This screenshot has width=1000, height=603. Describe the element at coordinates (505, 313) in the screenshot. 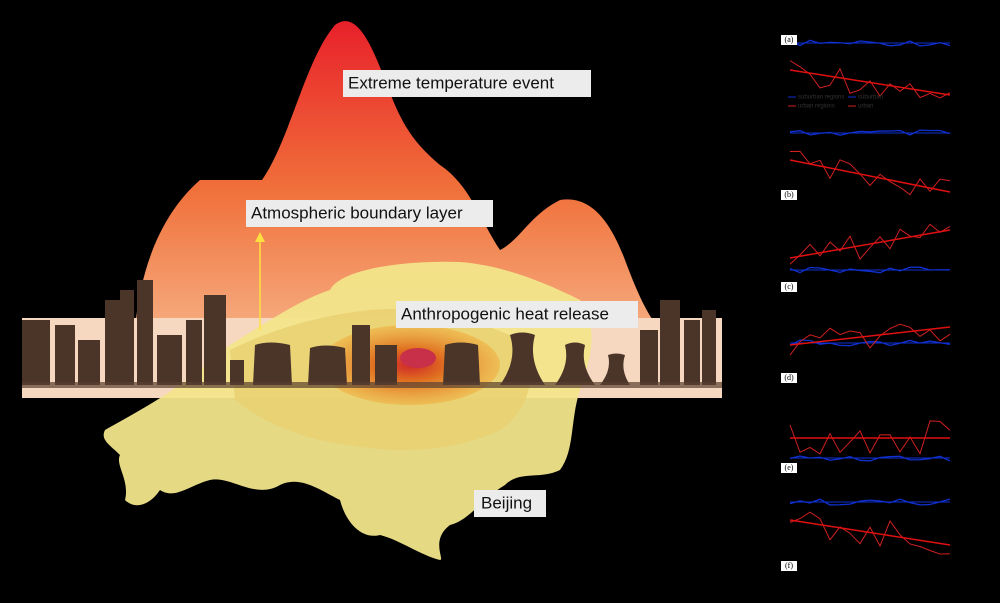

I see `label: Anthropogenic heat release` at that location.